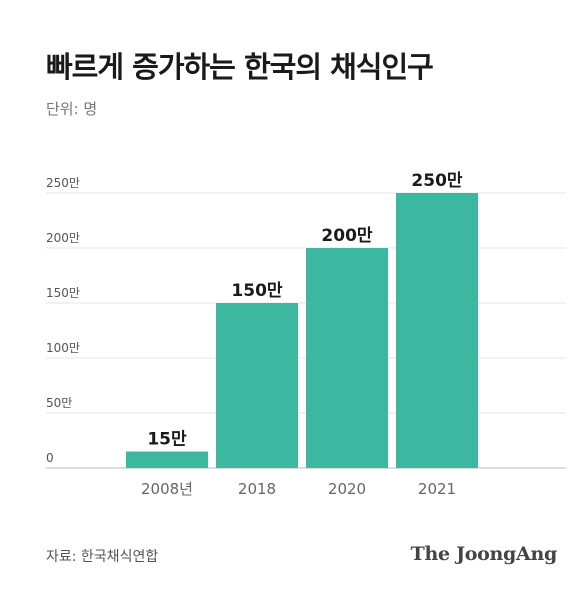 This screenshot has height=600, width=579. I want to click on x-tick-label: 2020, so click(347, 489).